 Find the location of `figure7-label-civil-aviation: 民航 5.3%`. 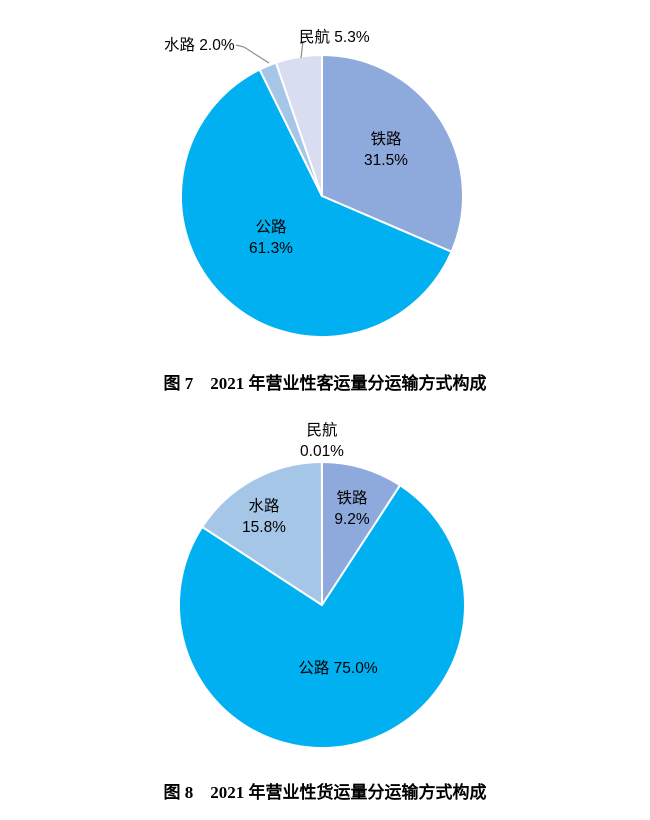

figure7-label-civil-aviation: 民航 5.3% is located at coordinates (334, 37).